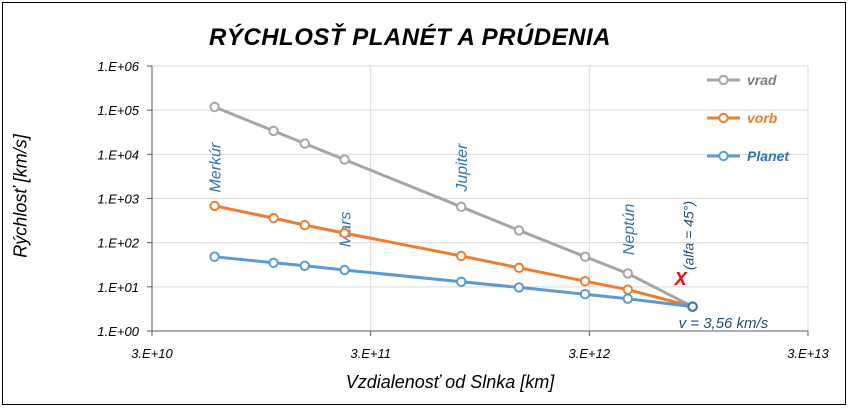 This screenshot has height=409, width=850. What do you see at coordinates (723, 156) in the screenshot?
I see `legend-marker-planet` at bounding box center [723, 156].